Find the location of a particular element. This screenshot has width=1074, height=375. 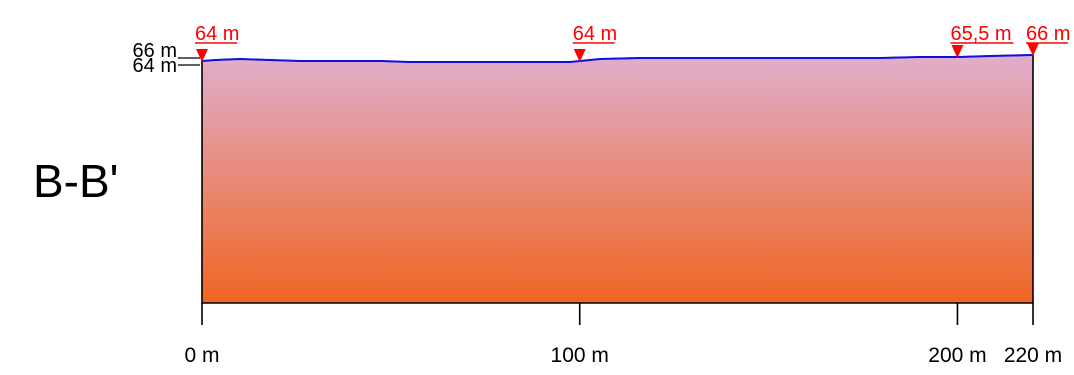

marker-label: 66 m is located at coordinates (1048, 34).